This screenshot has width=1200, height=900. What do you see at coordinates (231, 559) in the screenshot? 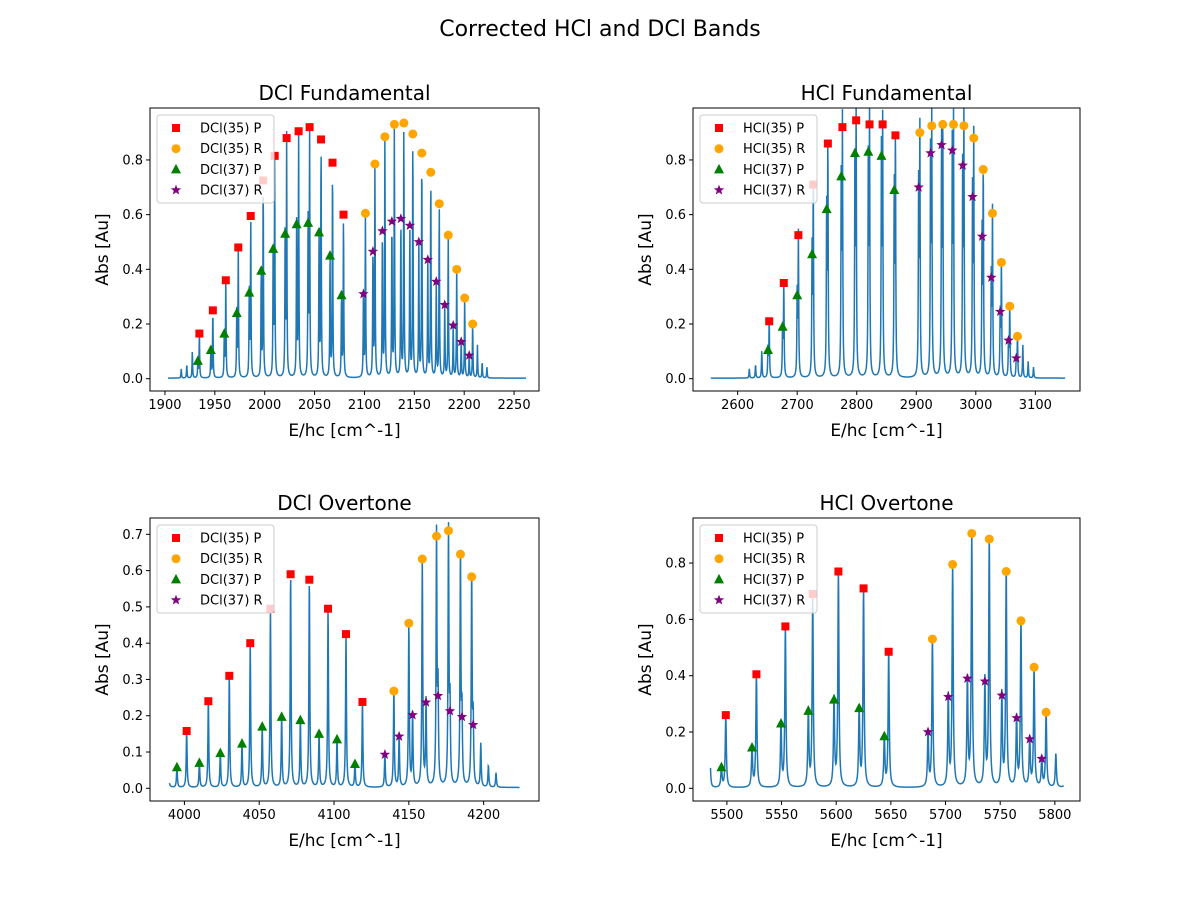
I see `legend-label: DCl(35) R` at bounding box center [231, 559].